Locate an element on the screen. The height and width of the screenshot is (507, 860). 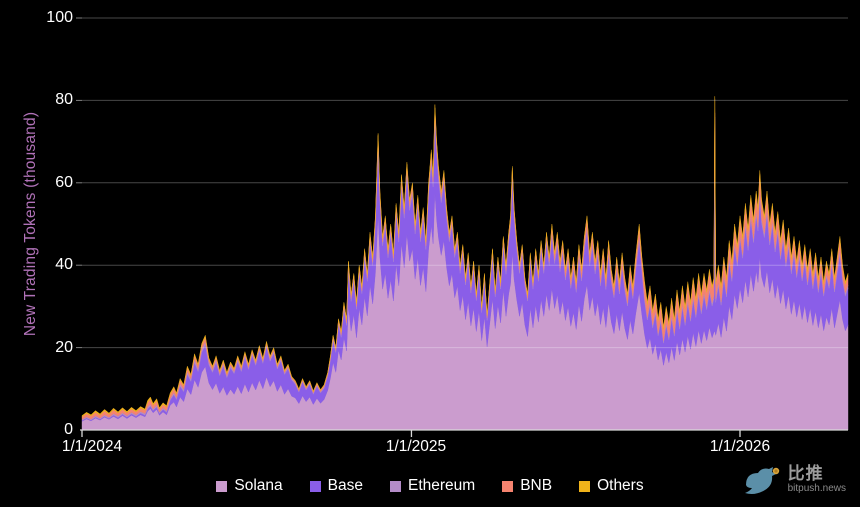
y-tick-label-100: 100 is located at coordinates (59, 17).